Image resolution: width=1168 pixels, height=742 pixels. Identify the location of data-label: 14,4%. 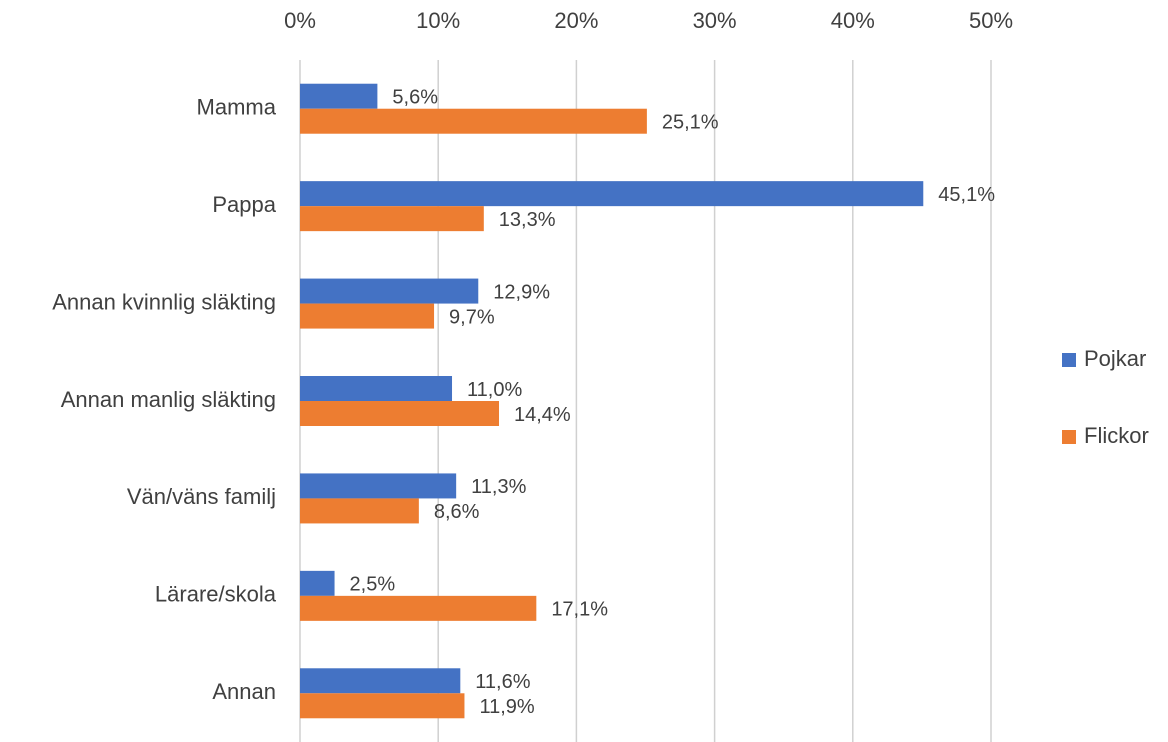
(542, 415).